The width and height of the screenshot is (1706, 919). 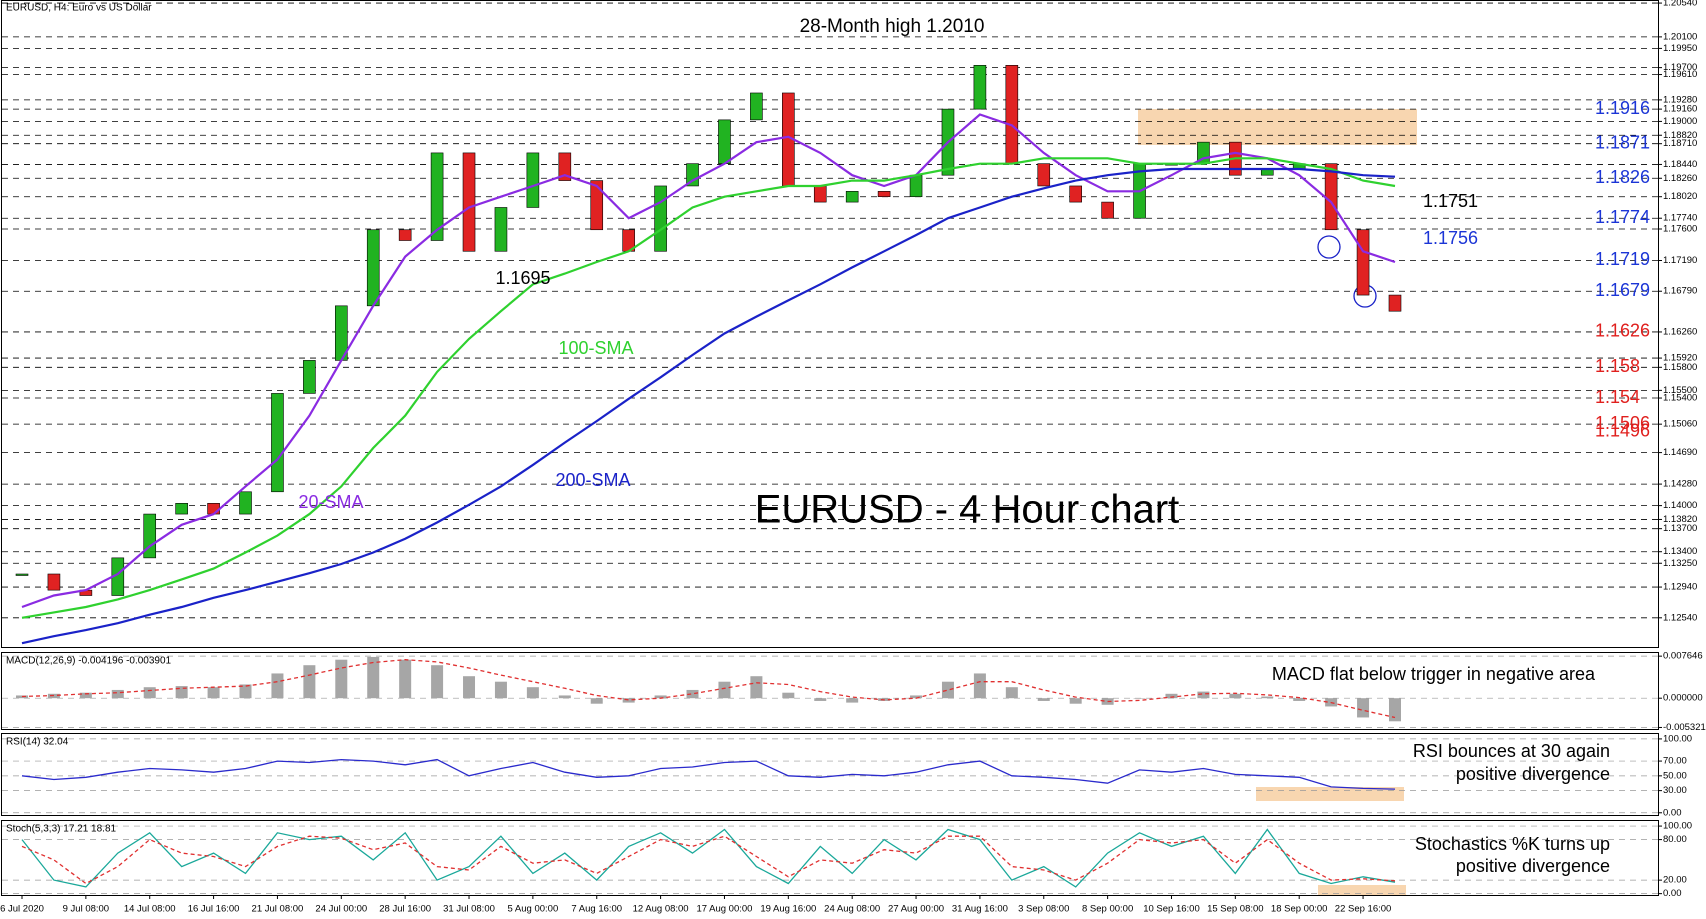 What do you see at coordinates (852, 909) in the screenshot?
I see `x-tick-label: 24 Aug 08:00` at bounding box center [852, 909].